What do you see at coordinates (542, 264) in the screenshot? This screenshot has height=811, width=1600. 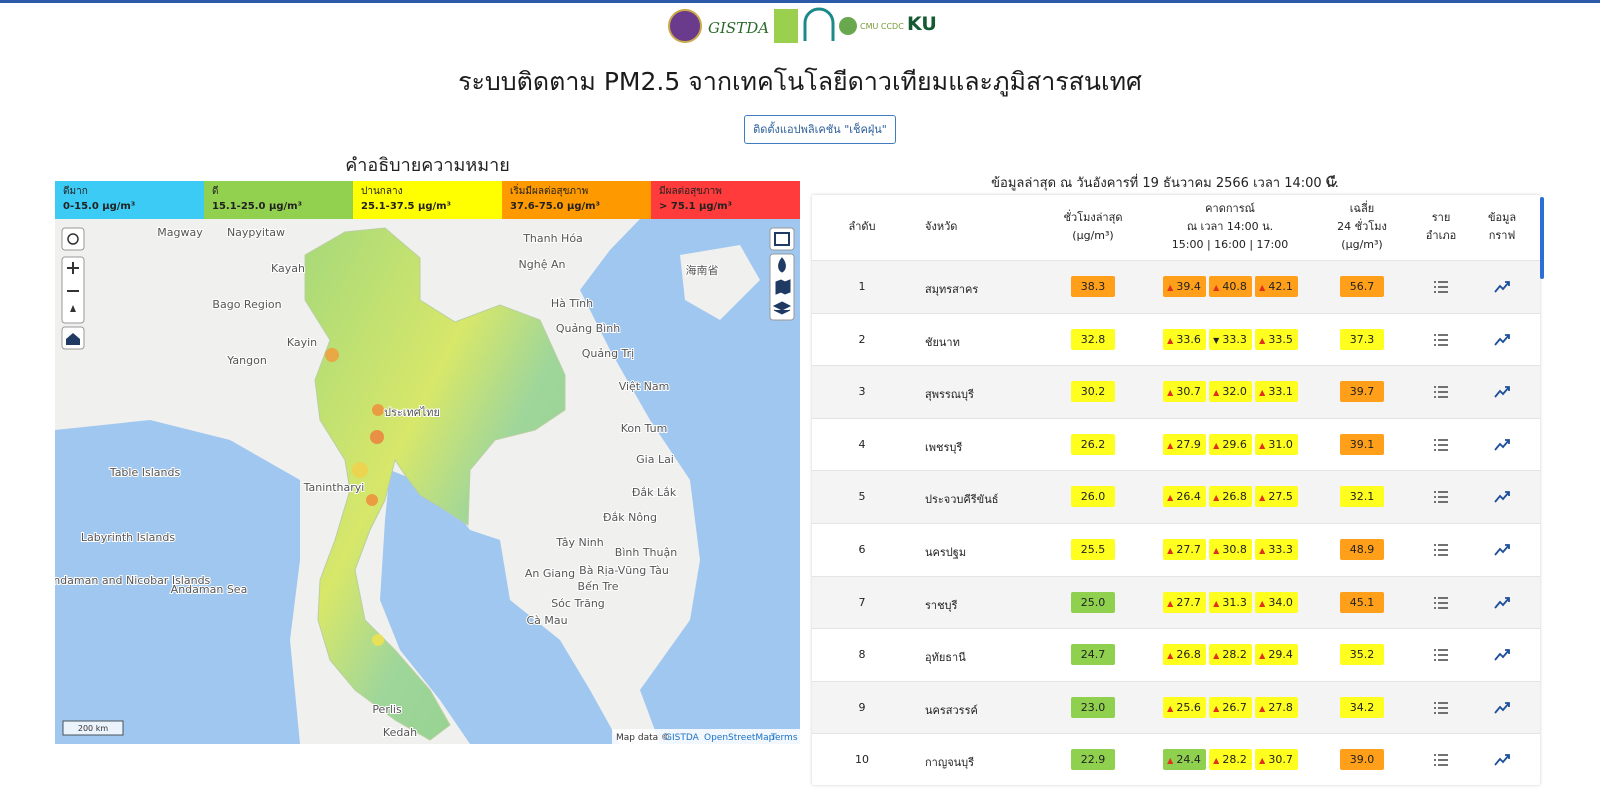 I see `map-label: Nghệ An` at bounding box center [542, 264].